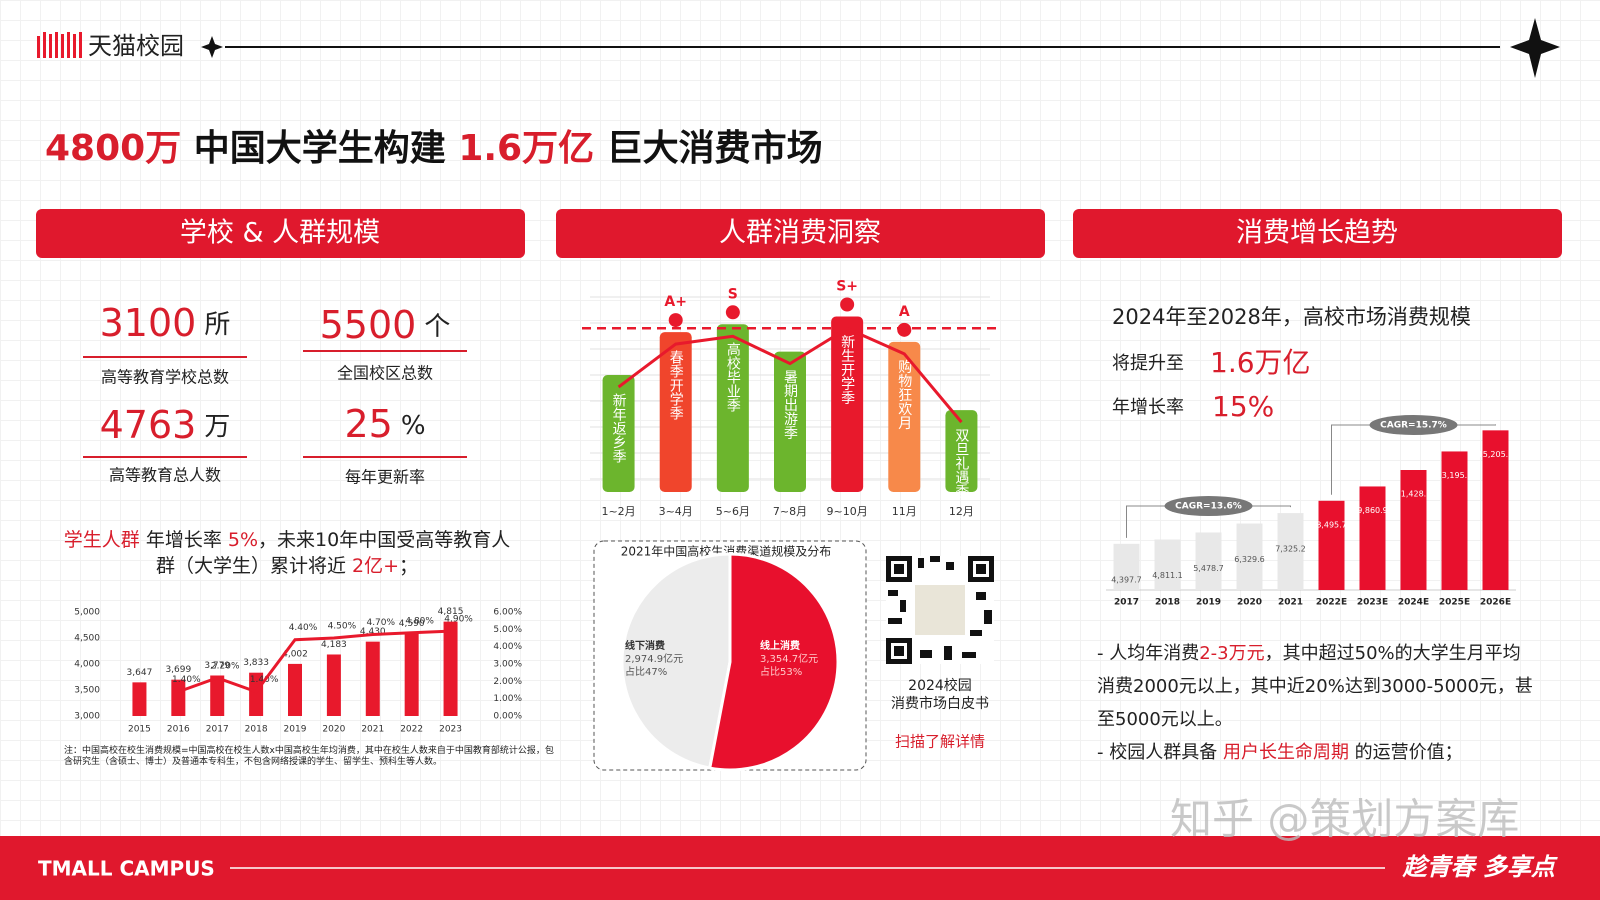  Describe the element at coordinates (676, 511) in the screenshot. I see `x-tick-label: 3~4月` at that location.